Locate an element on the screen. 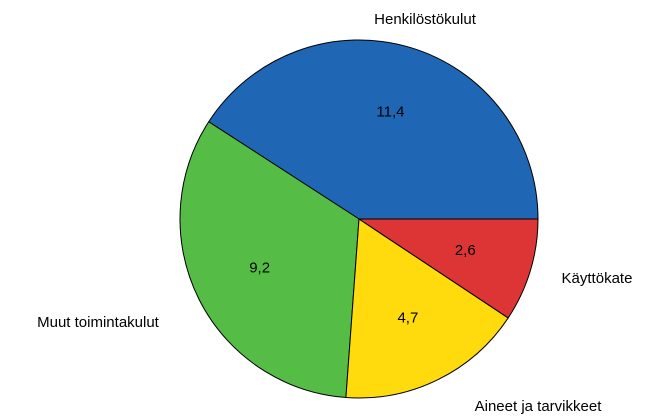  slice-label: Henkilöstökulut is located at coordinates (425, 19).